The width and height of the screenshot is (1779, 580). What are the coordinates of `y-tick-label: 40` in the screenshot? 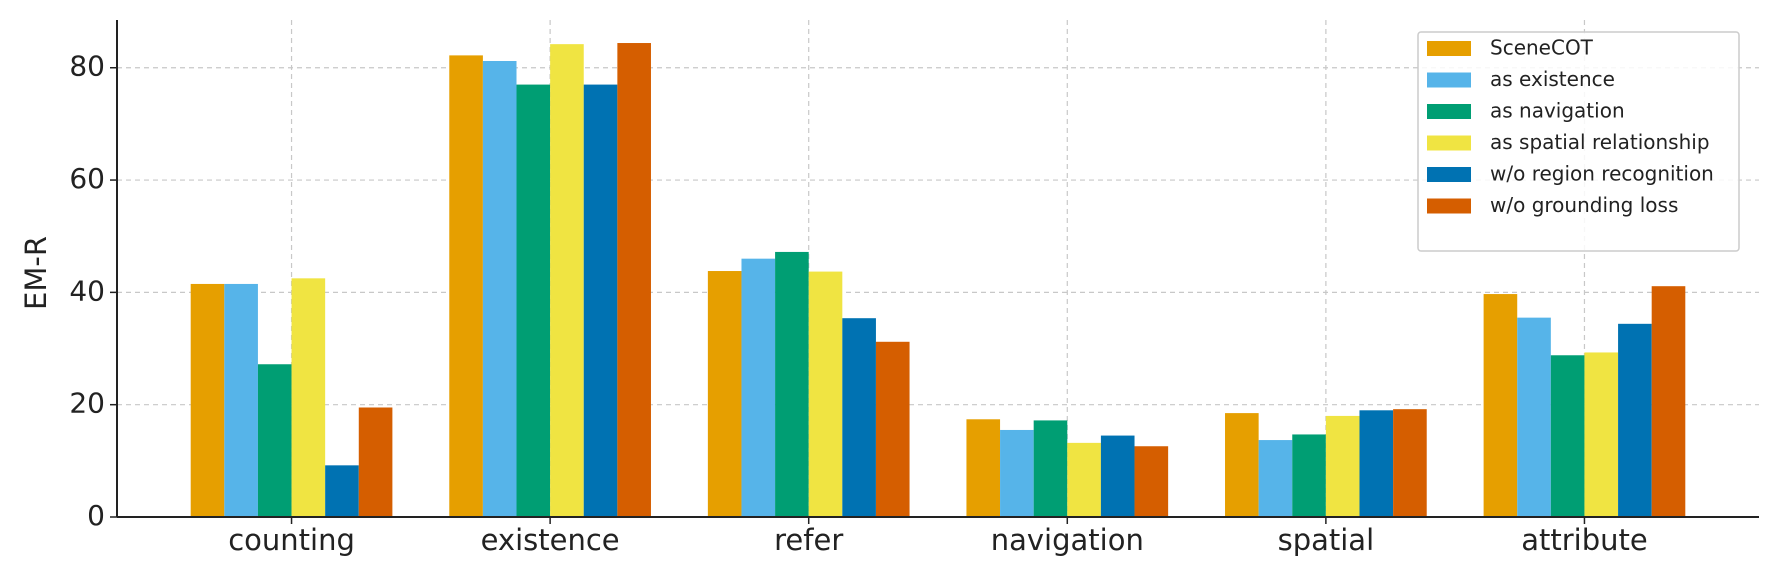 It's located at (87, 290).